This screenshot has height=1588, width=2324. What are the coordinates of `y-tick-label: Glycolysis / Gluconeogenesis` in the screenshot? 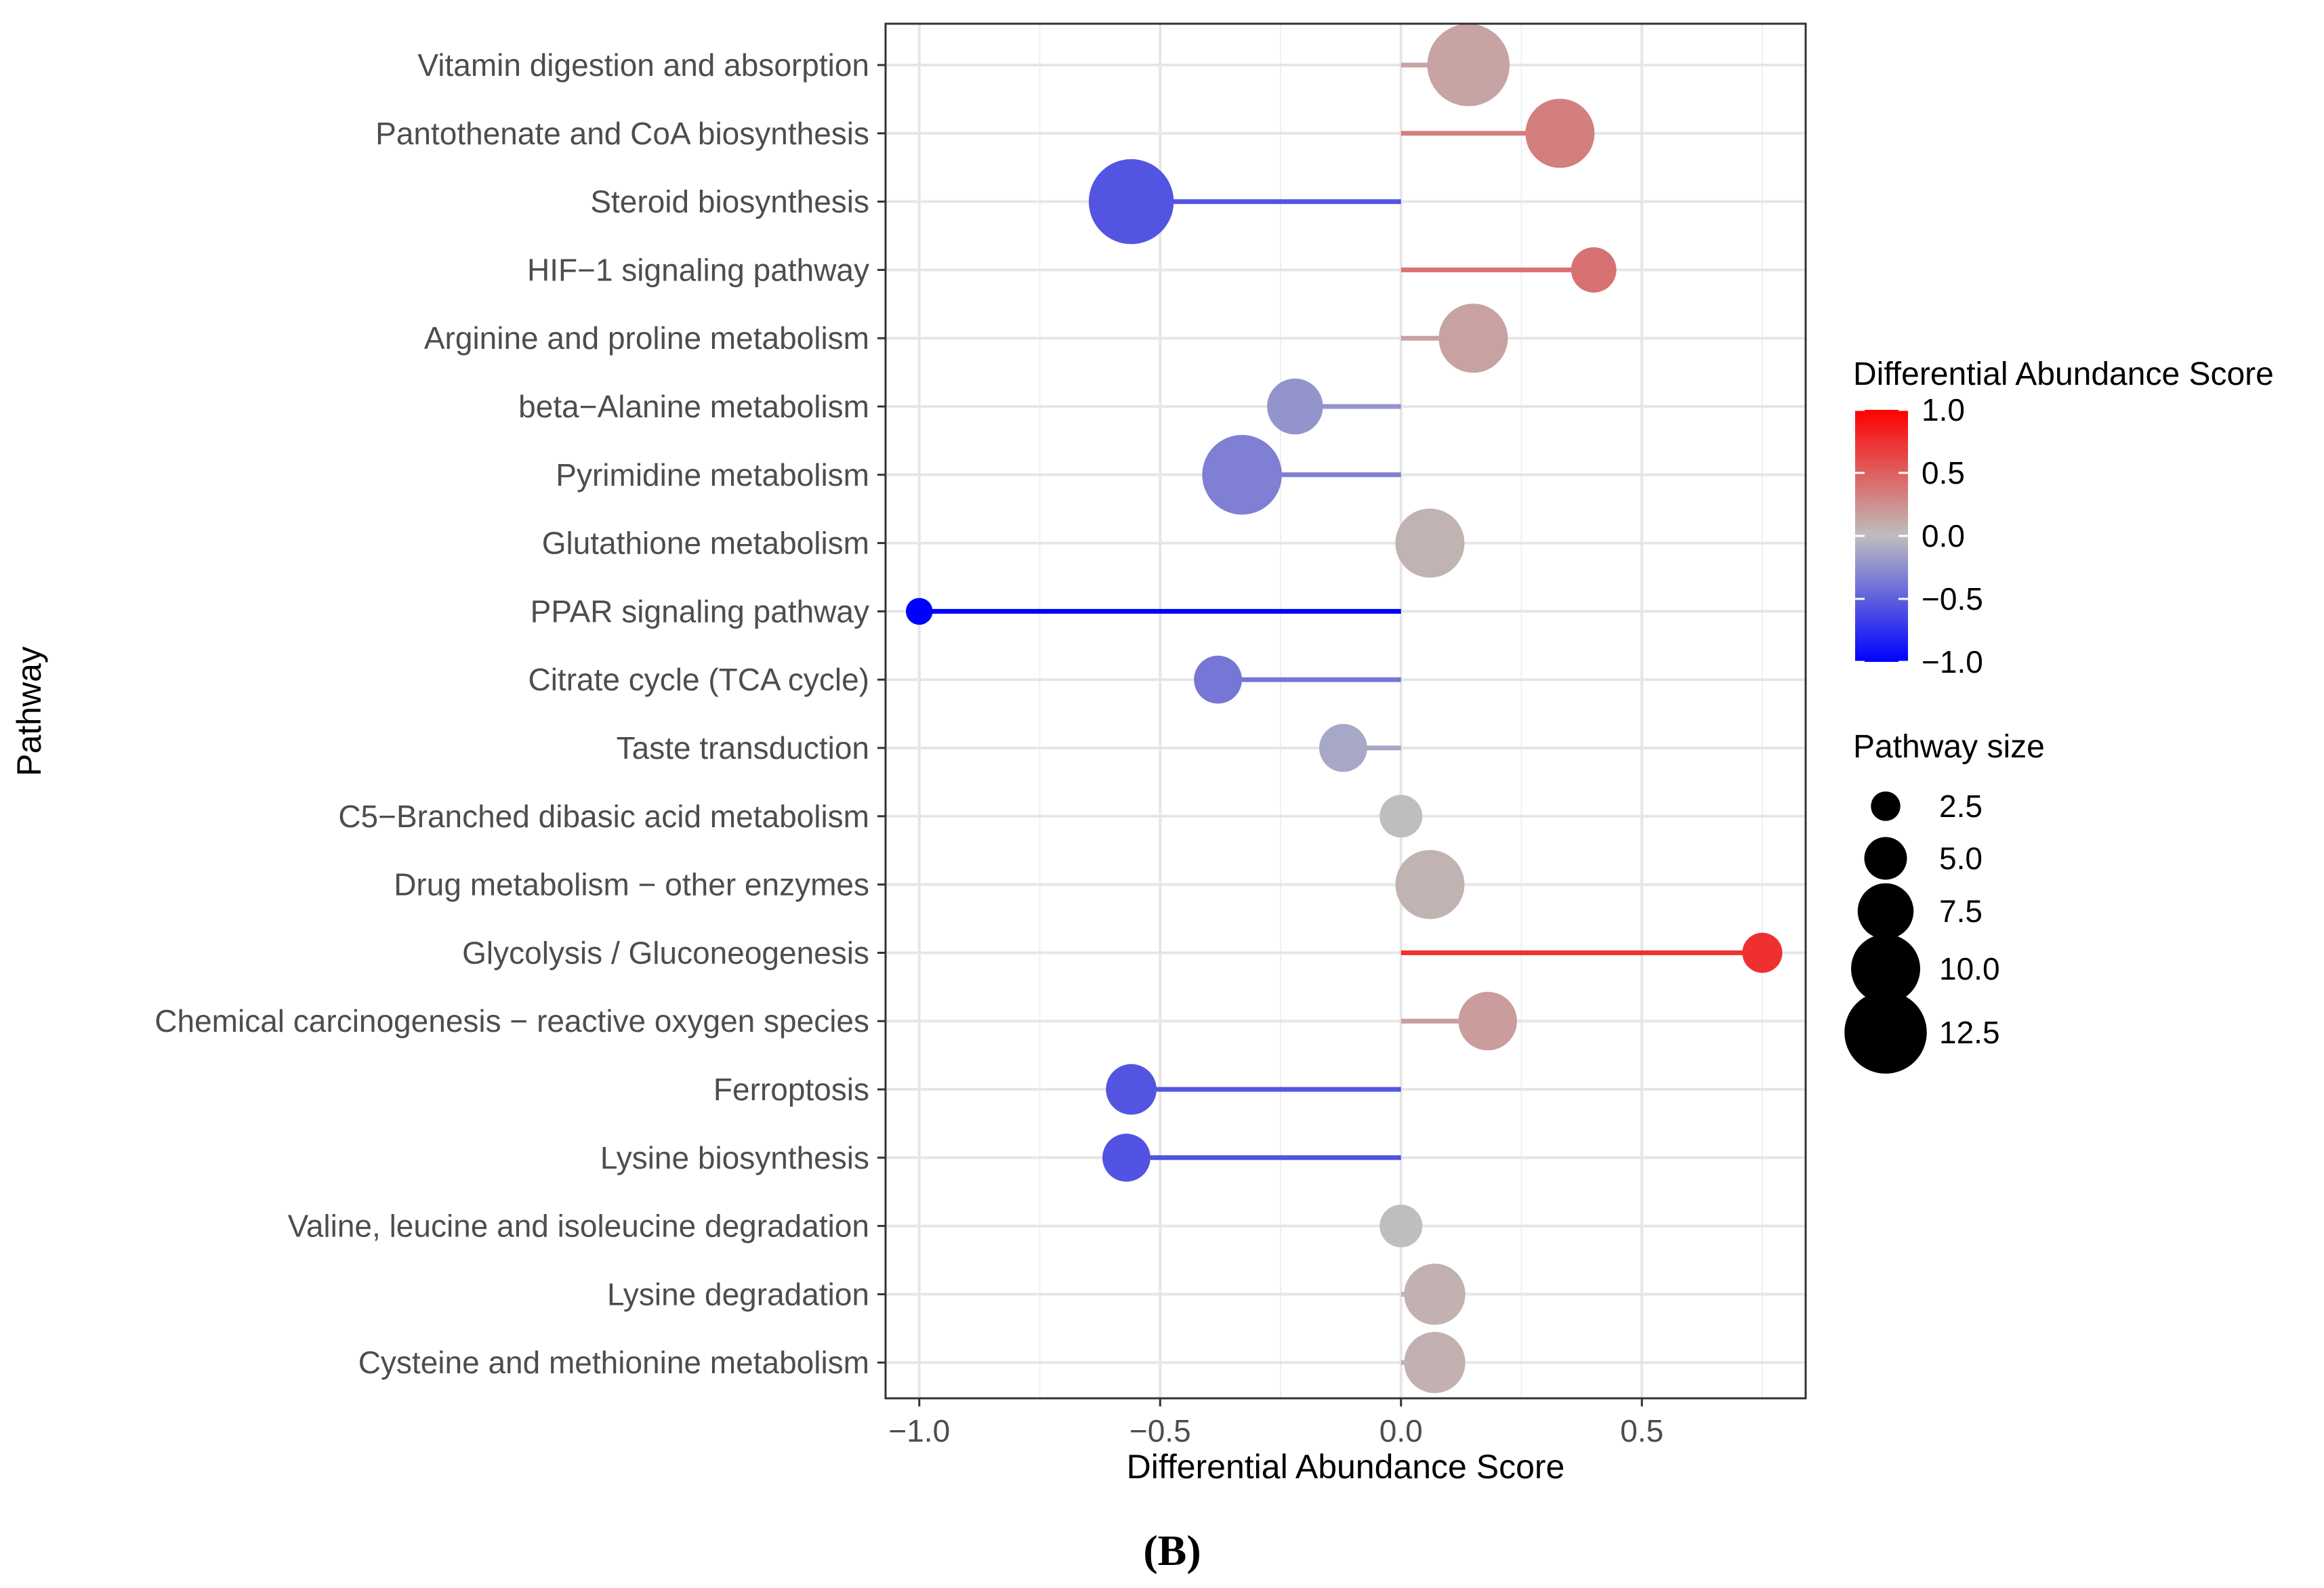 It's located at (665, 952).